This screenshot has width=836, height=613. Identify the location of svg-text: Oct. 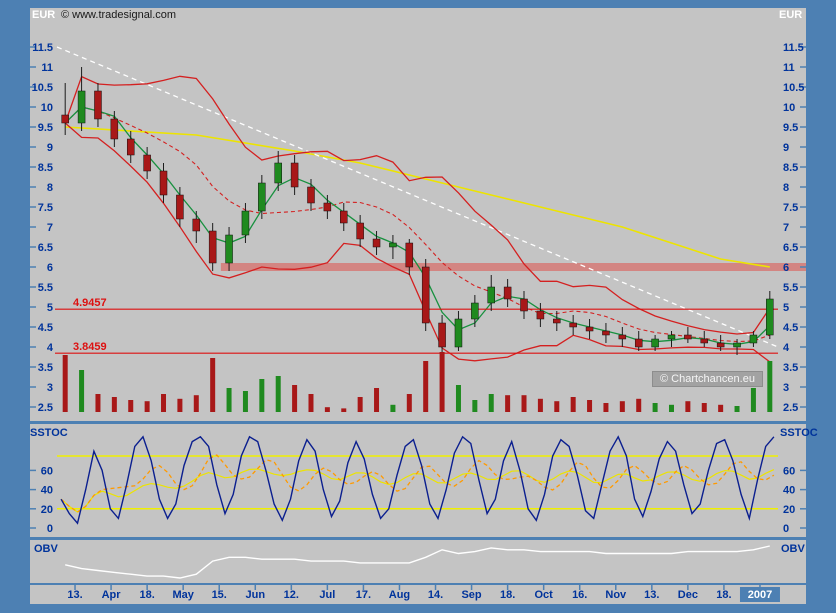
(544, 595).